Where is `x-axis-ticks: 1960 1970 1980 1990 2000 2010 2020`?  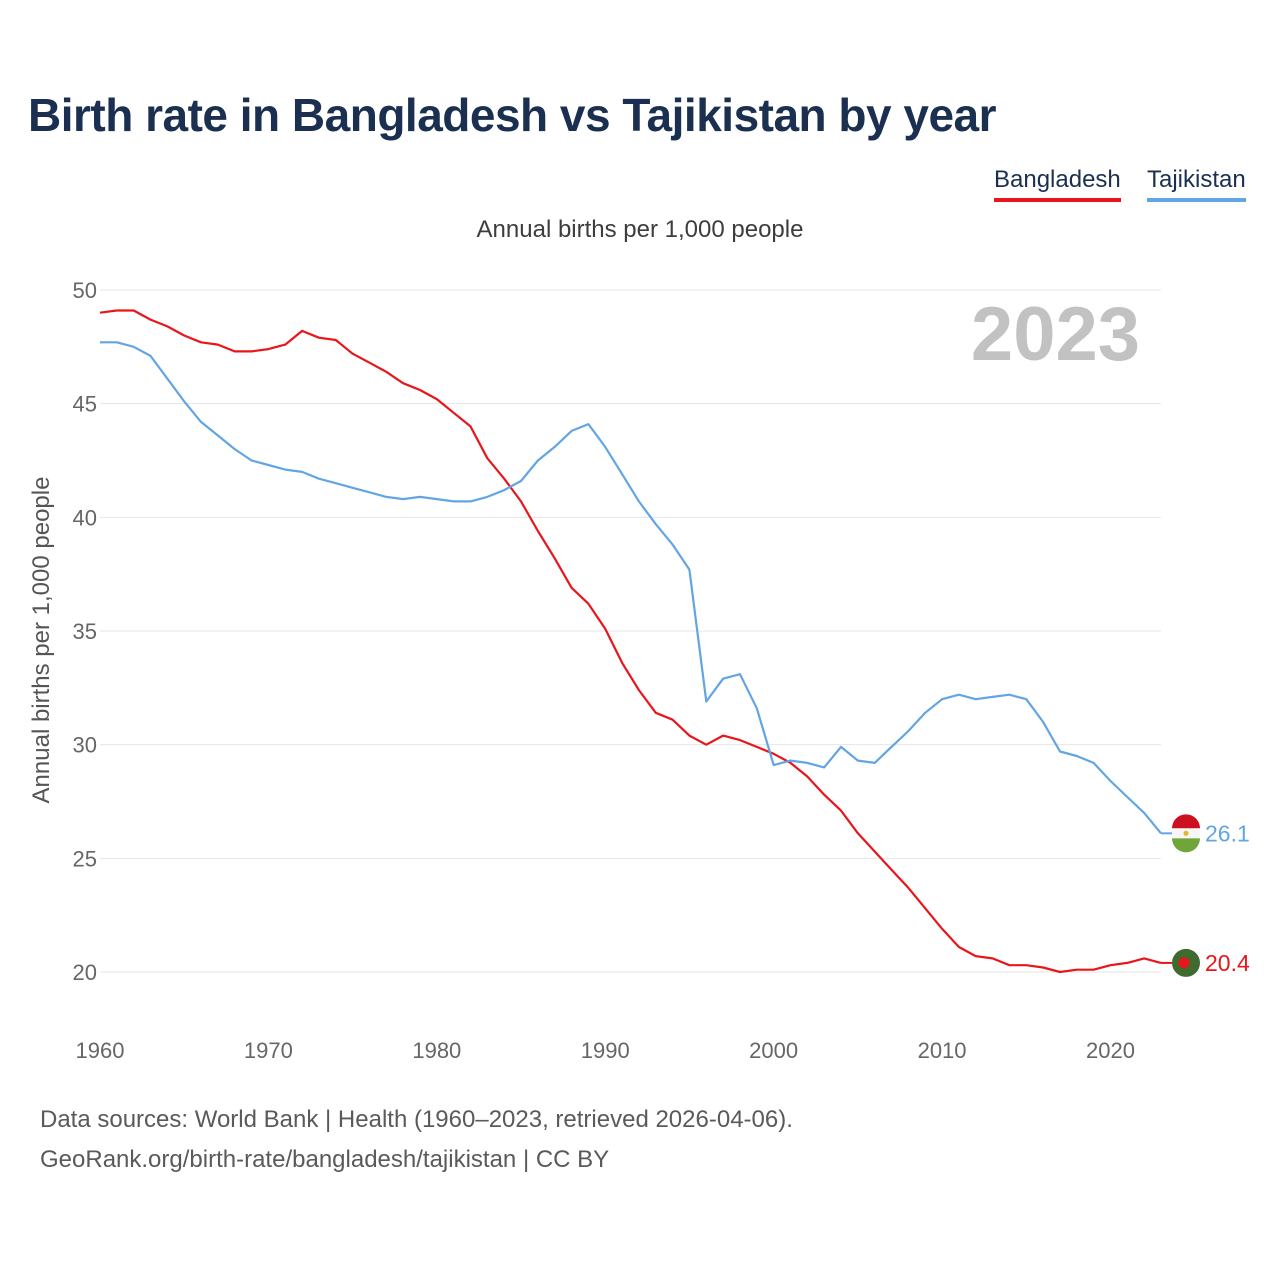 x-axis-ticks: 1960 1970 1980 1990 2000 2010 2020 is located at coordinates (605, 1050).